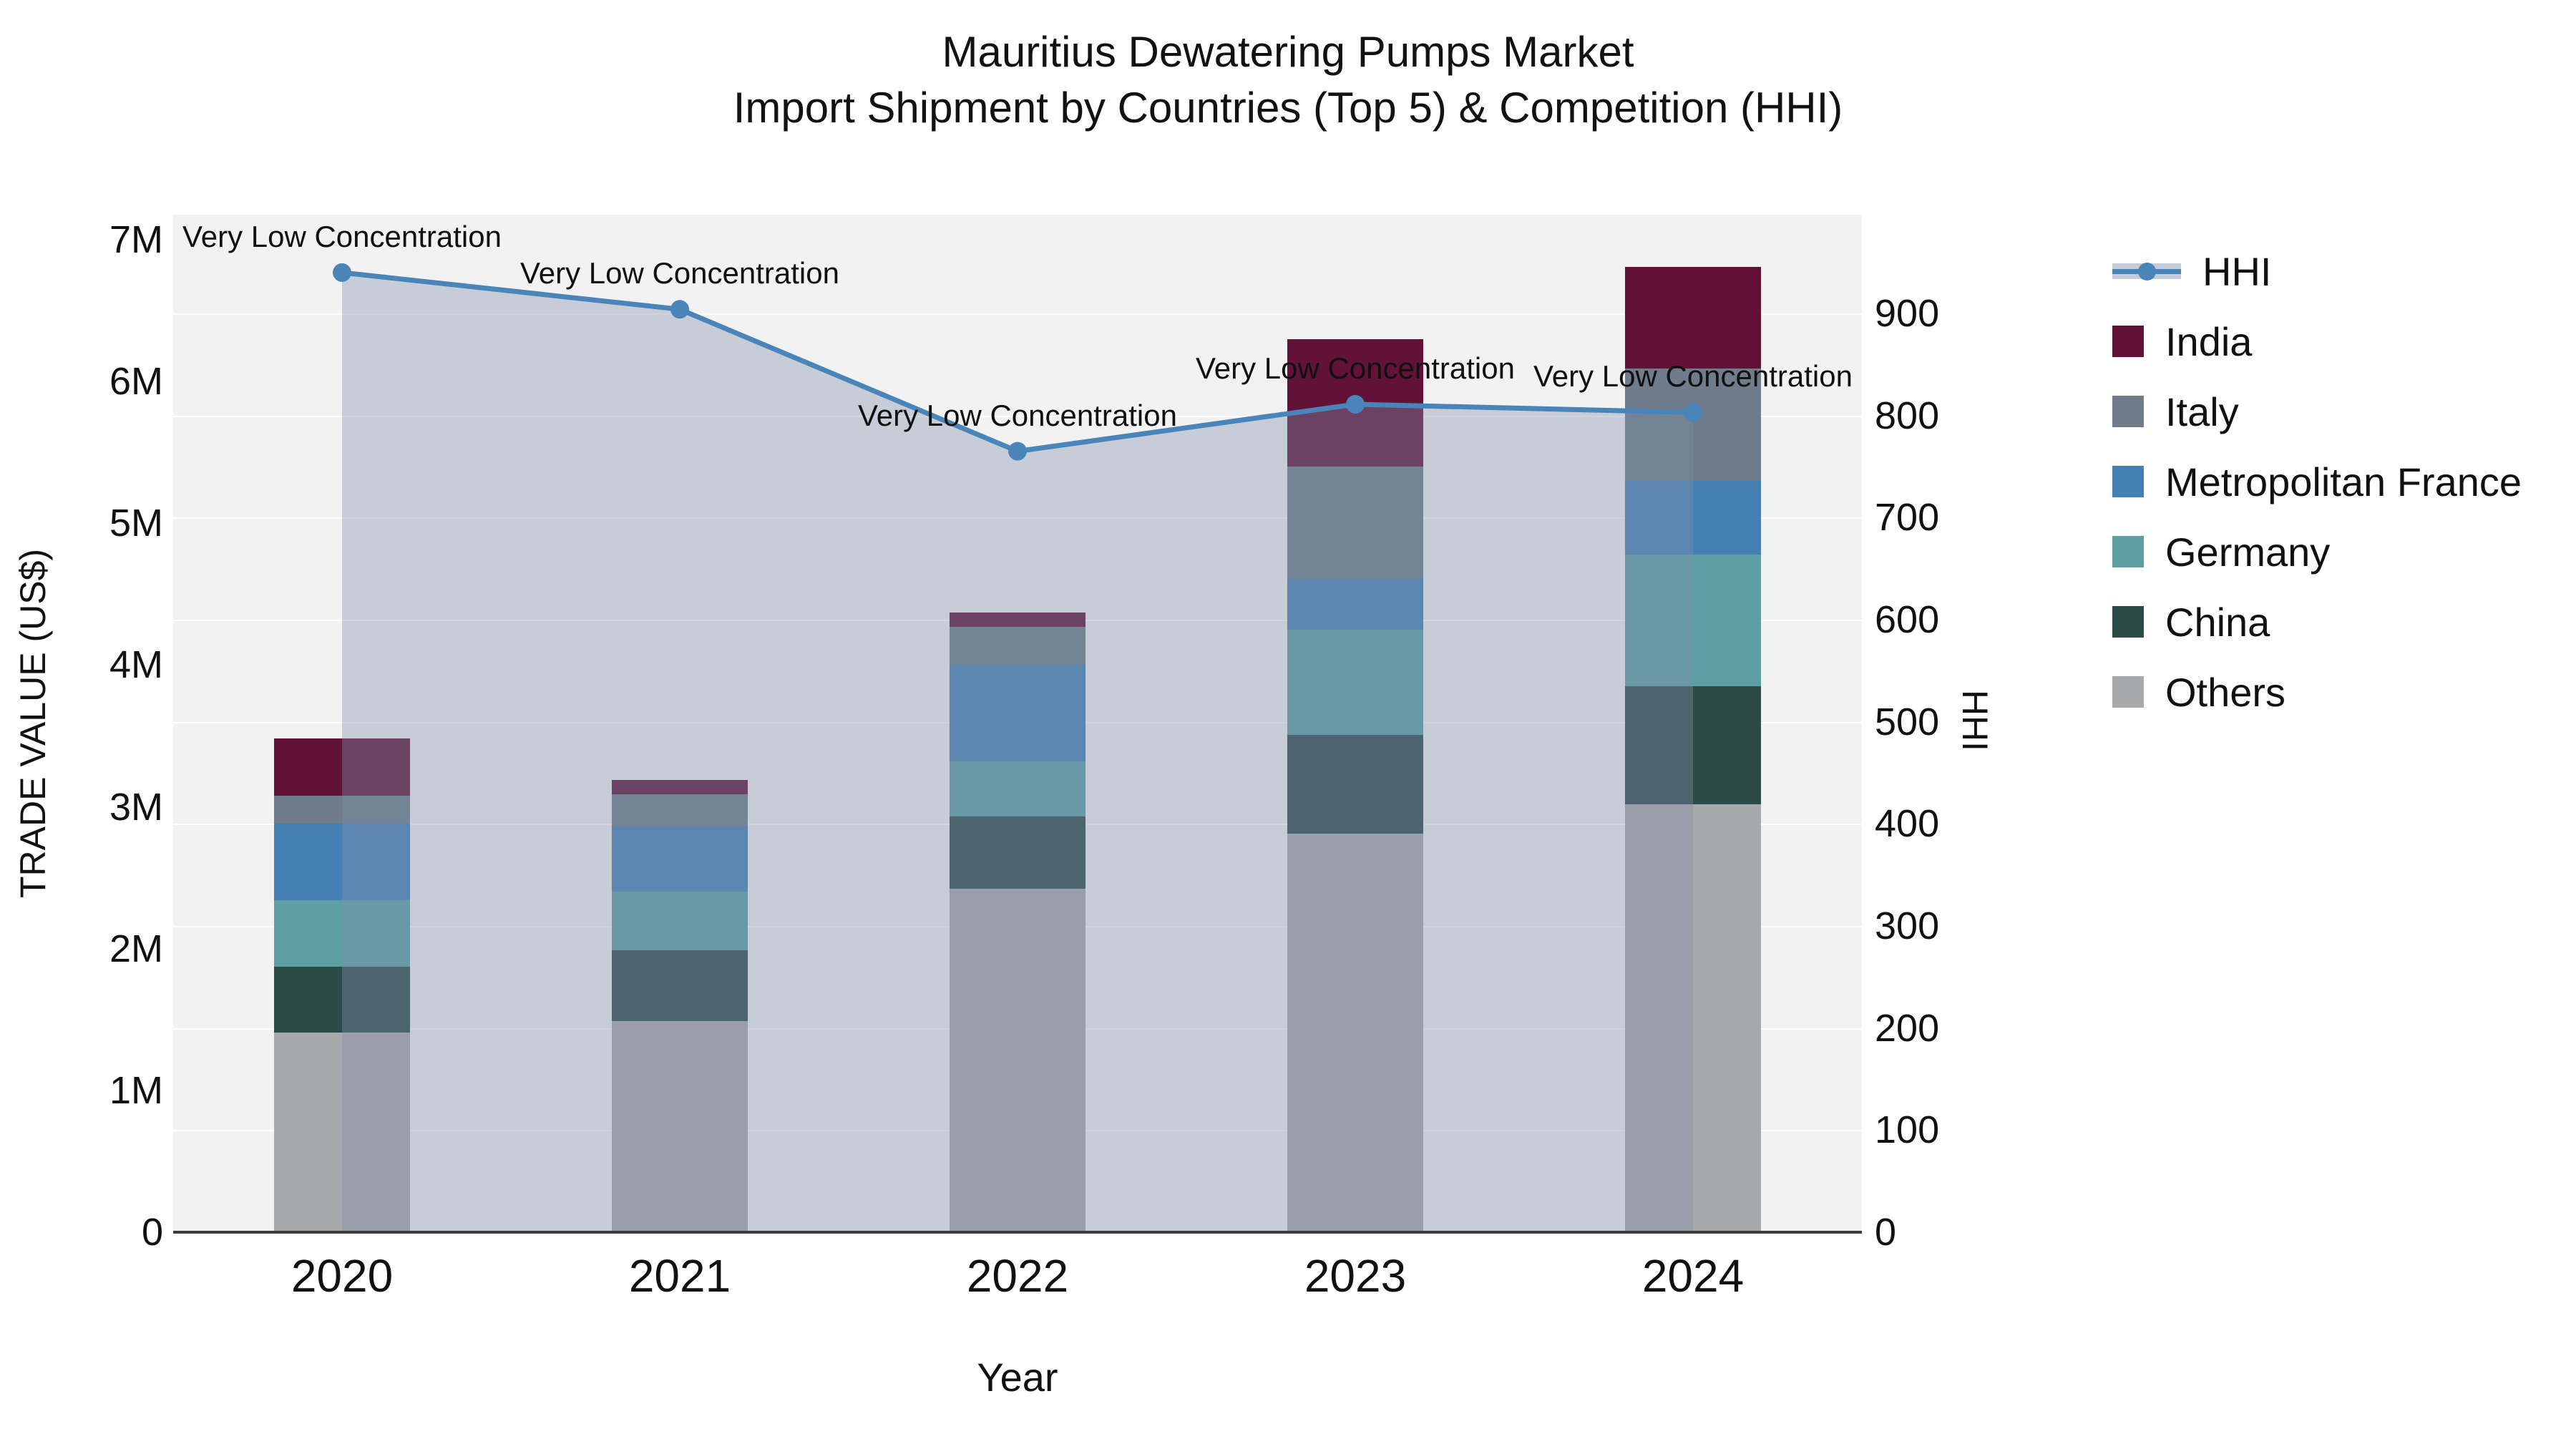 This screenshot has width=2576, height=1449. I want to click on bar-segment-italy-2021, so click(680, 810).